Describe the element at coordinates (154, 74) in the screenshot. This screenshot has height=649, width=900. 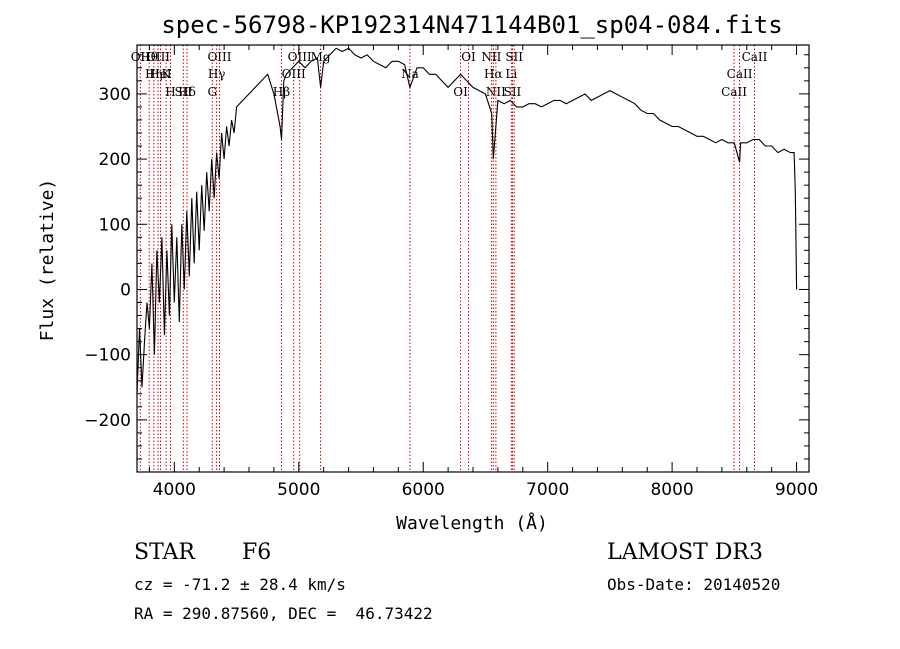
I see `line-marker-label: Hη` at that location.